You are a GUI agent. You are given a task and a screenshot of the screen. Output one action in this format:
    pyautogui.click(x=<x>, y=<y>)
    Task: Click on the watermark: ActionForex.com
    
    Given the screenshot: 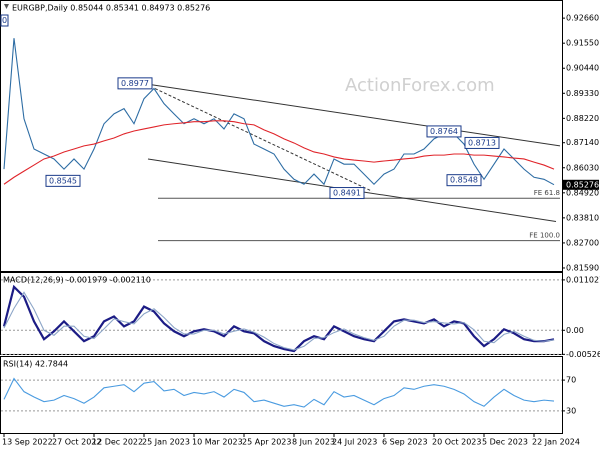 What is the action you would take?
    pyautogui.click(x=420, y=85)
    